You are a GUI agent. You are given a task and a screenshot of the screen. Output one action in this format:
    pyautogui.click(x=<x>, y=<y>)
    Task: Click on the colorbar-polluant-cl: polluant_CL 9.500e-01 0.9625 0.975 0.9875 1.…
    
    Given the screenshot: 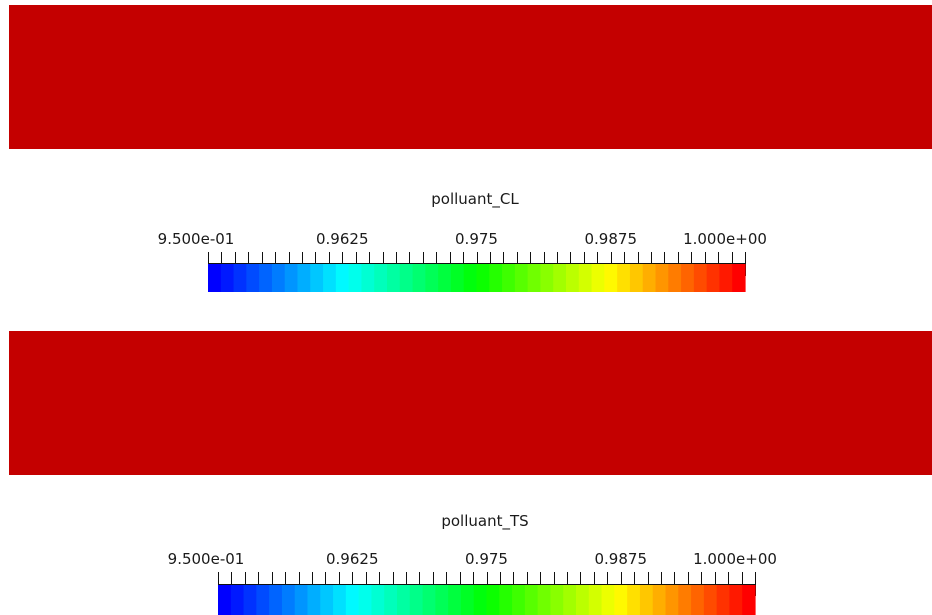 What is the action you would take?
    pyautogui.click(x=462, y=241)
    